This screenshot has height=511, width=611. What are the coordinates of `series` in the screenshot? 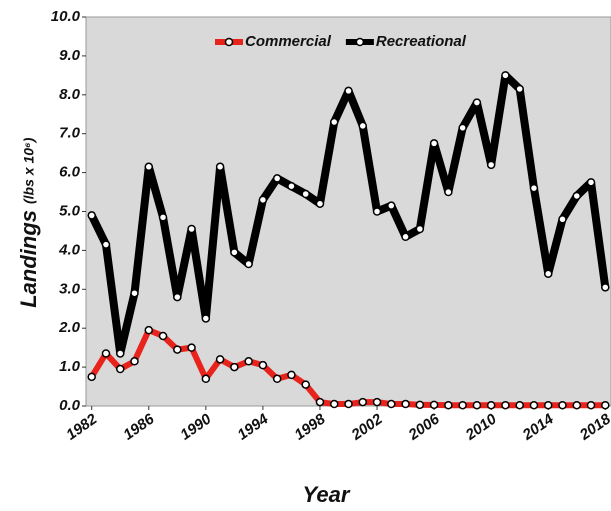 It's located at (348, 367).